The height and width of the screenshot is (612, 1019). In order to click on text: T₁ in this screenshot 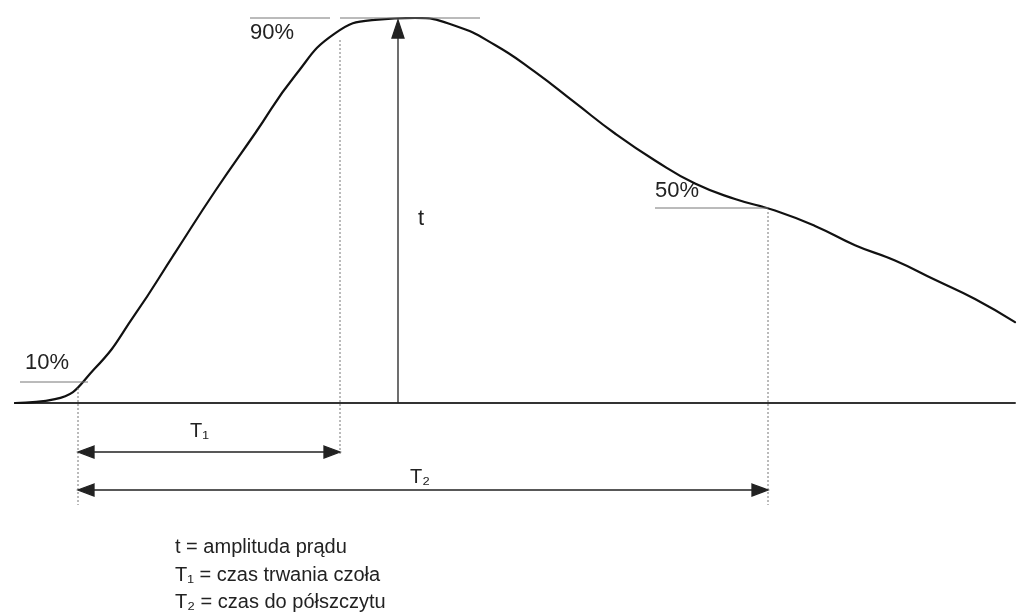, I will do `click(200, 430)`.